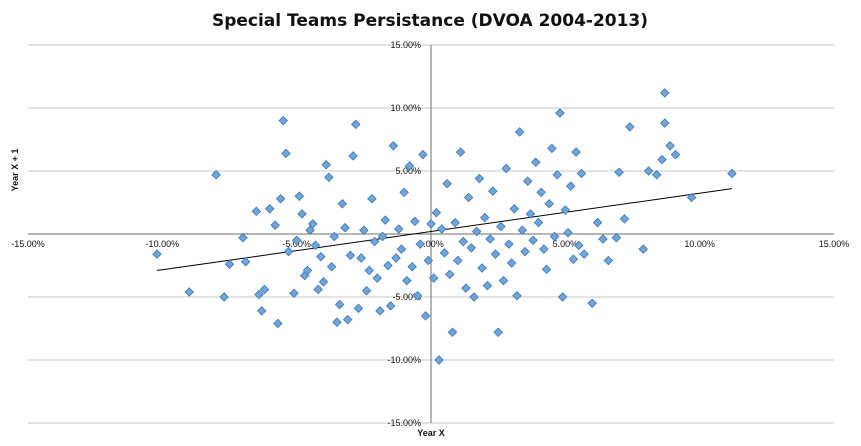 The image size is (861, 446). I want to click on x-tick-label: -15.00%, so click(28, 244).